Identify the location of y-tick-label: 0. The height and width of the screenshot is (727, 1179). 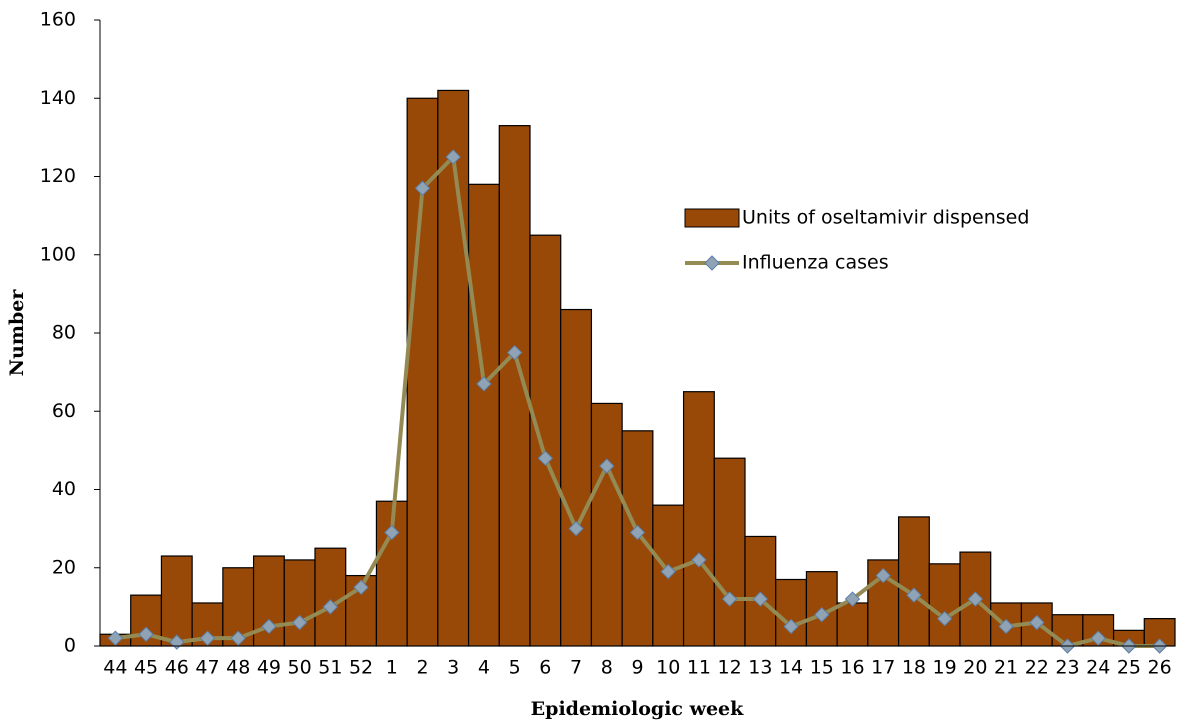
(70, 646).